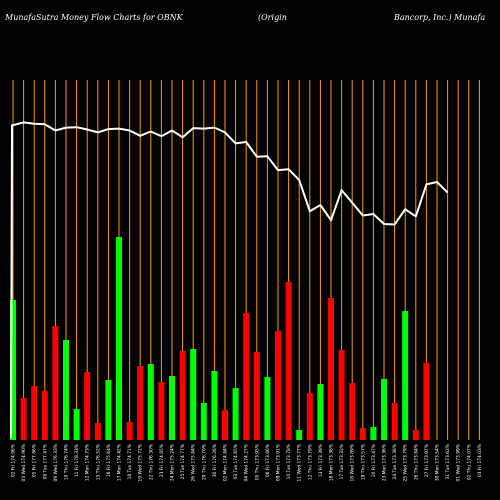 The height and width of the screenshot is (500, 500). Describe the element at coordinates (14, 460) in the screenshot. I see `x-tick-label-0: 02 Fri 174.96%` at that location.